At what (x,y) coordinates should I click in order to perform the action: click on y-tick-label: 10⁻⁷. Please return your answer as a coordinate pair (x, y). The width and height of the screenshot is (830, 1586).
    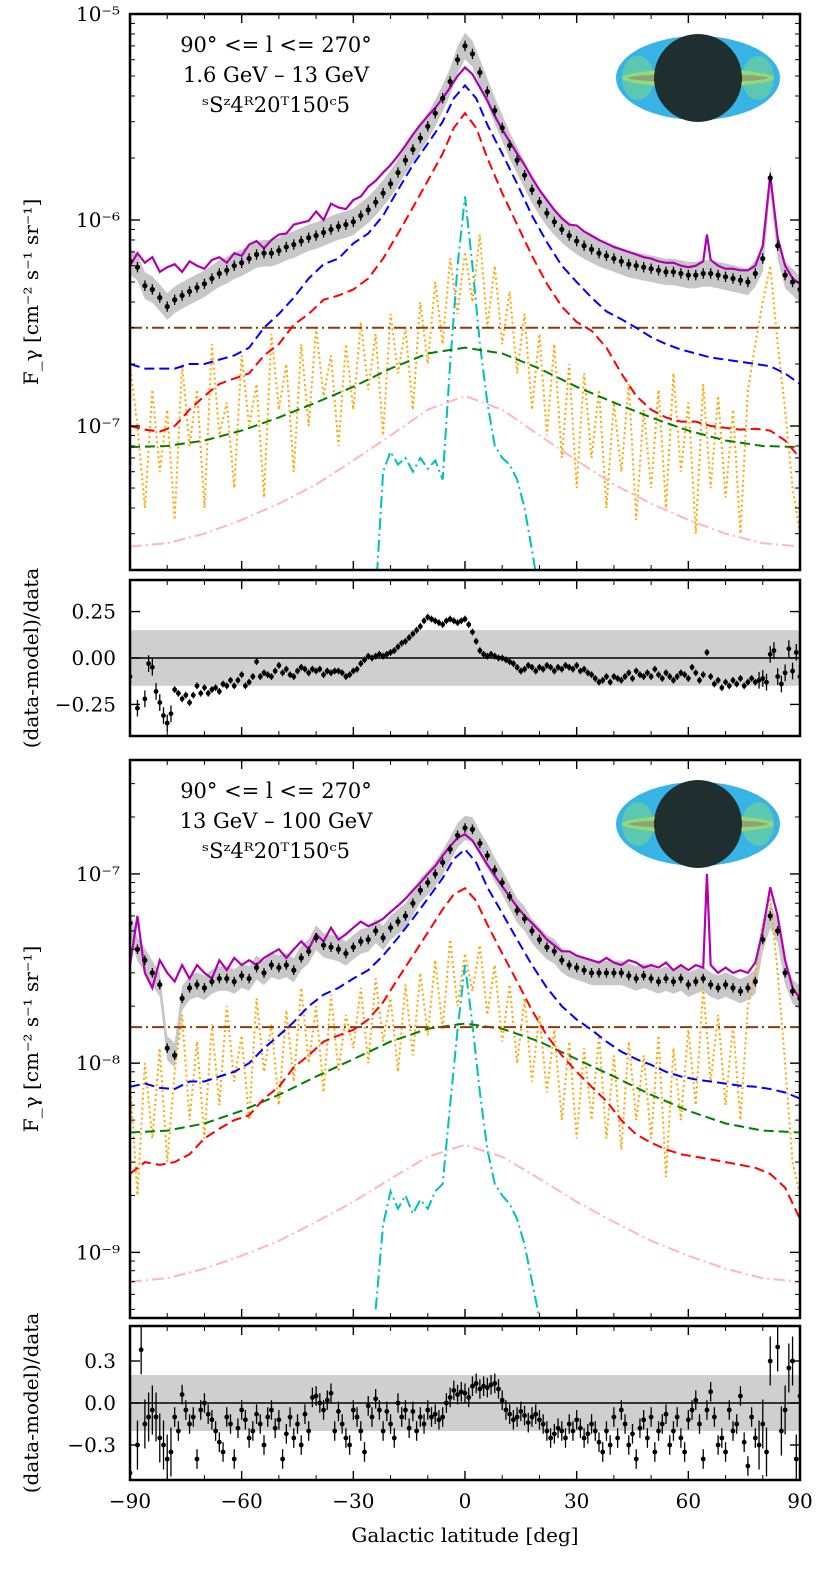
    Looking at the image, I should click on (98, 874).